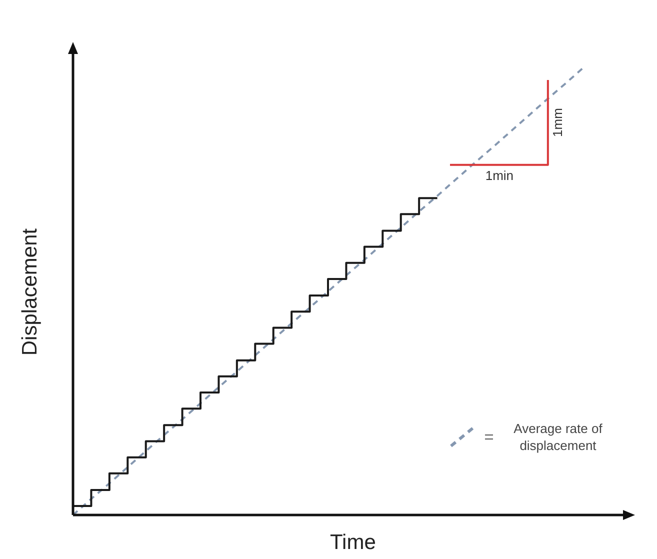 Image resolution: width=657 pixels, height=559 pixels. I want to click on x-axis-title: Time, so click(353, 543).